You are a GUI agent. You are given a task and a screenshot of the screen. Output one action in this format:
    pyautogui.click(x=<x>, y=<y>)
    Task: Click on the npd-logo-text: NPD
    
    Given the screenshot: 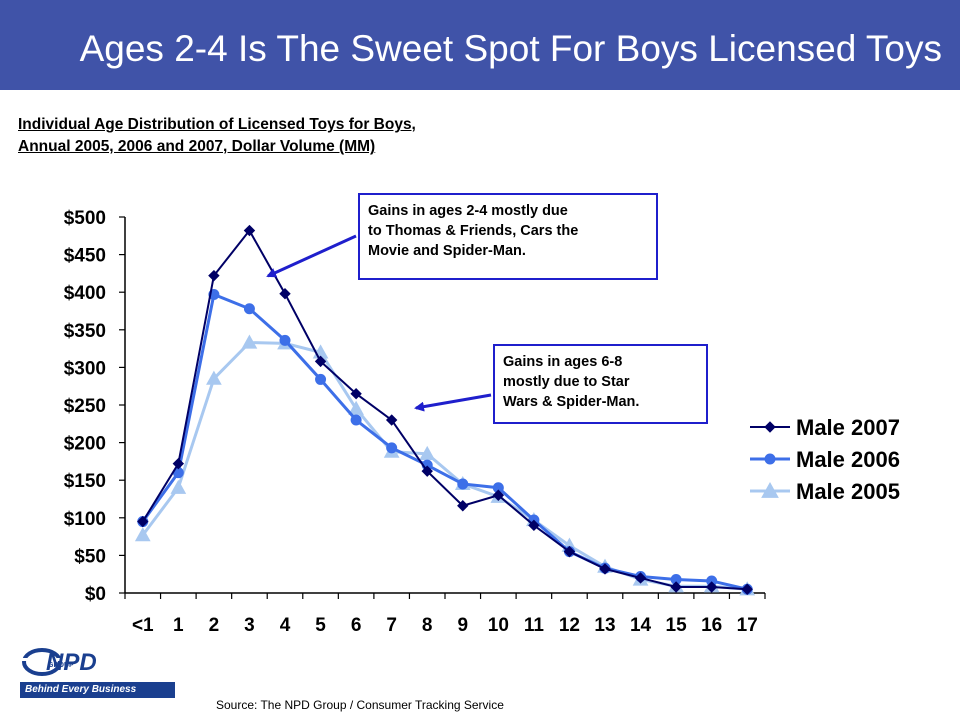 What is the action you would take?
    pyautogui.click(x=71, y=662)
    